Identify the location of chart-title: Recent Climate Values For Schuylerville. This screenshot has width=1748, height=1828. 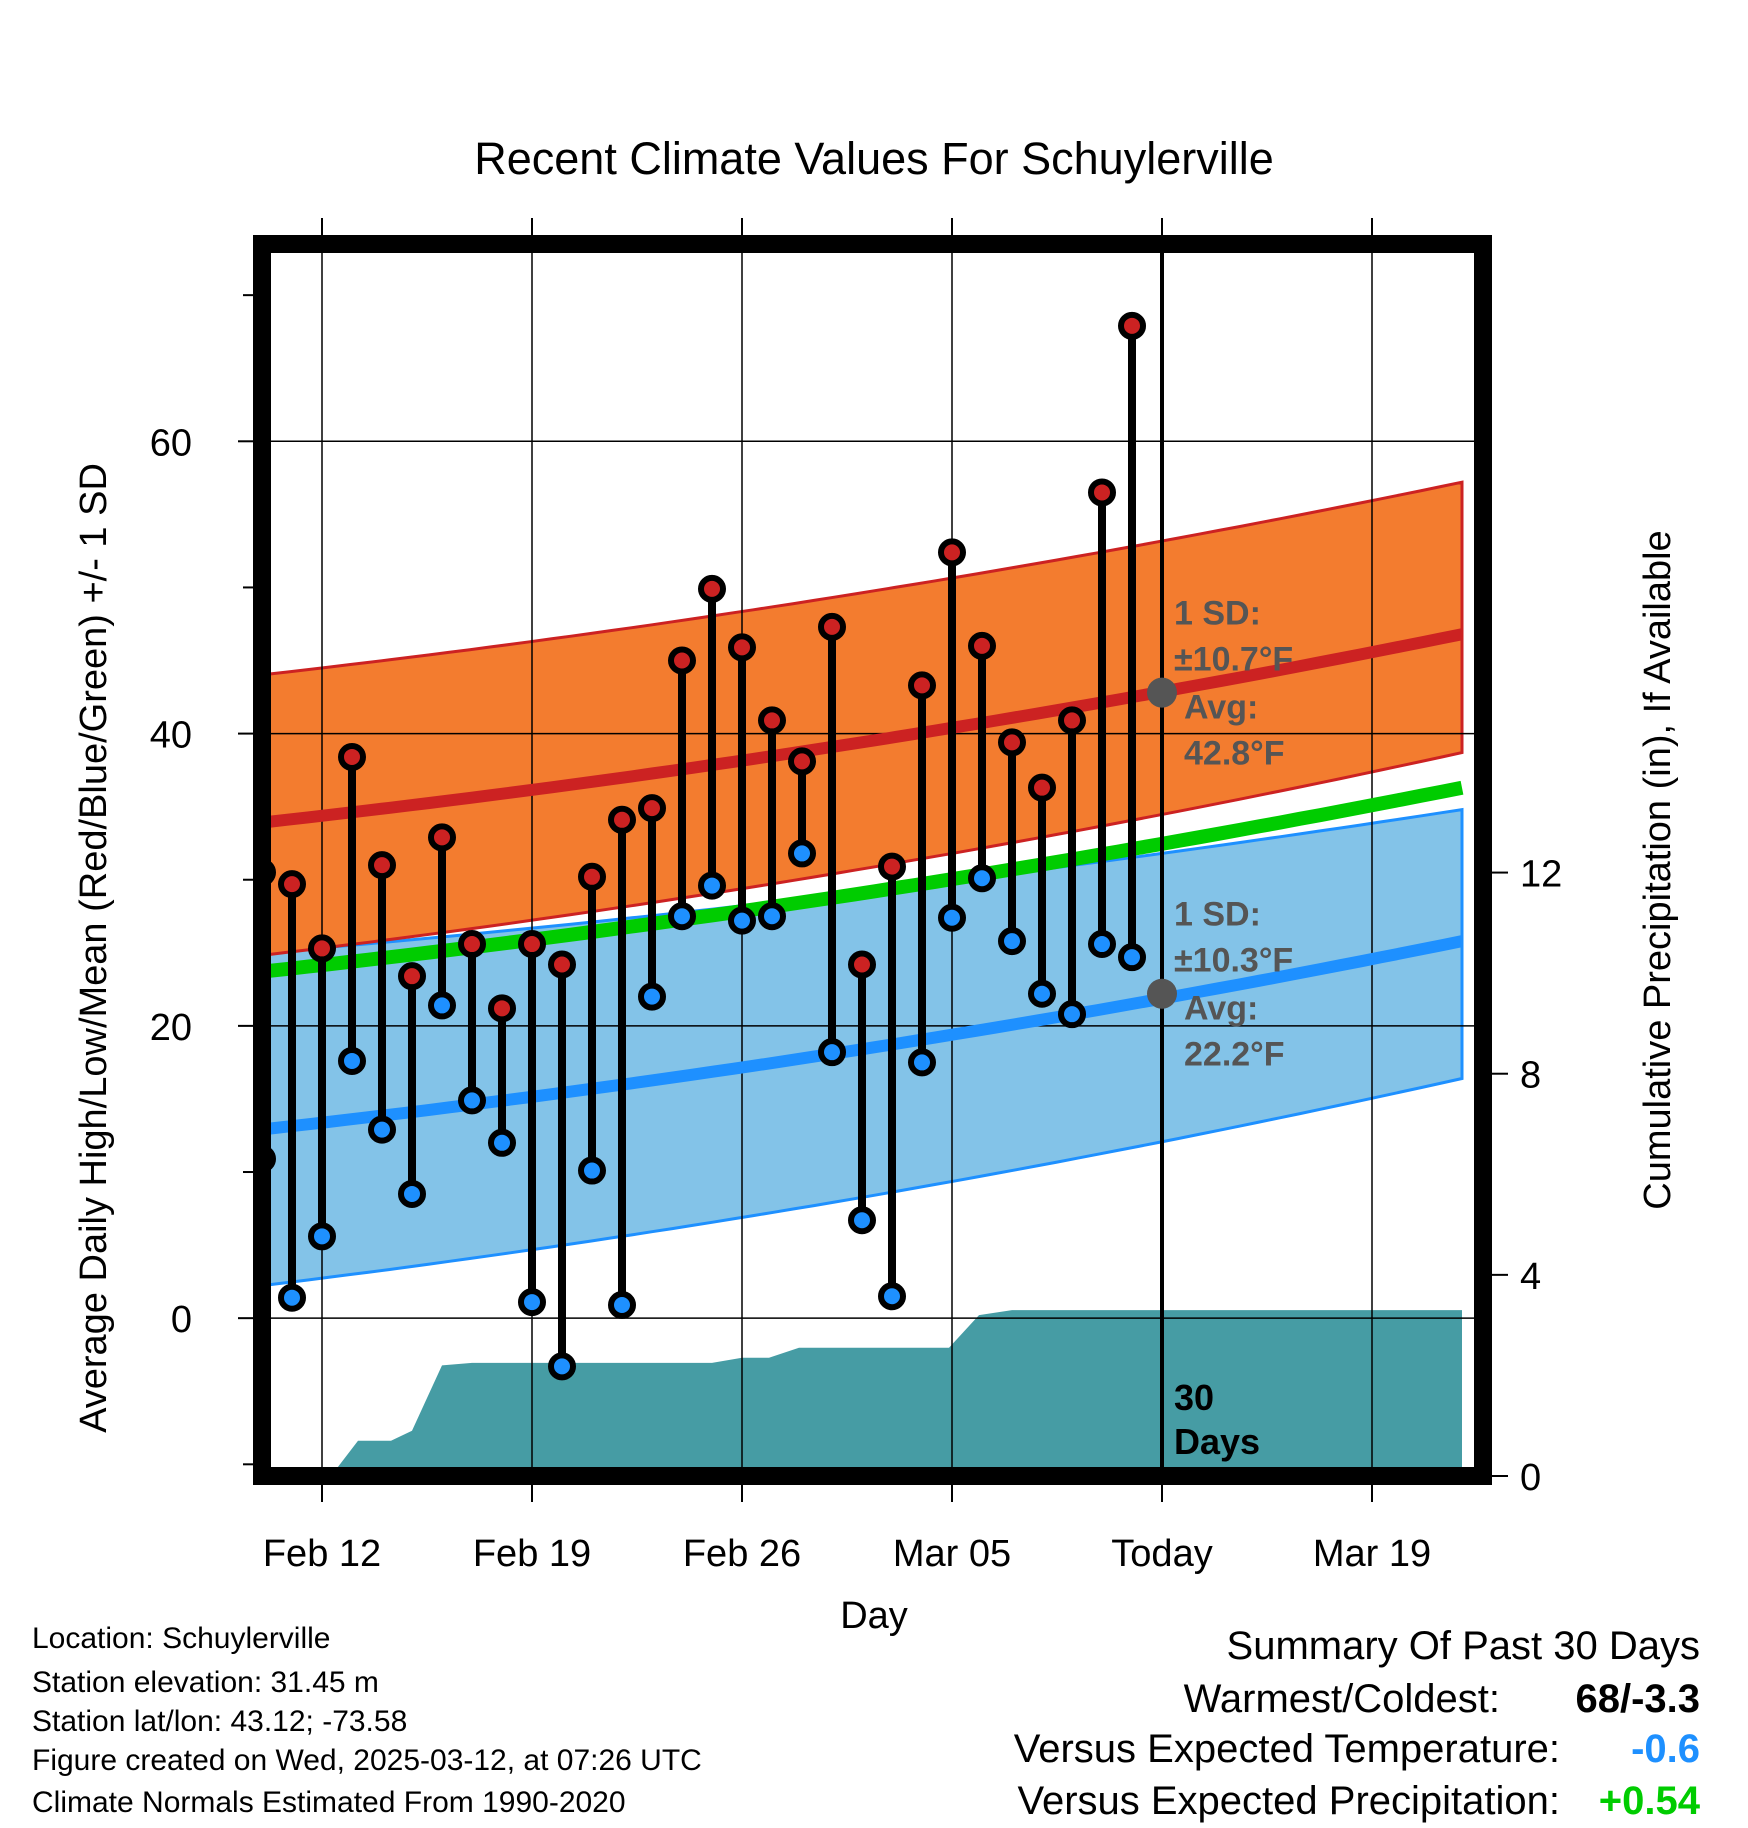
(873, 158).